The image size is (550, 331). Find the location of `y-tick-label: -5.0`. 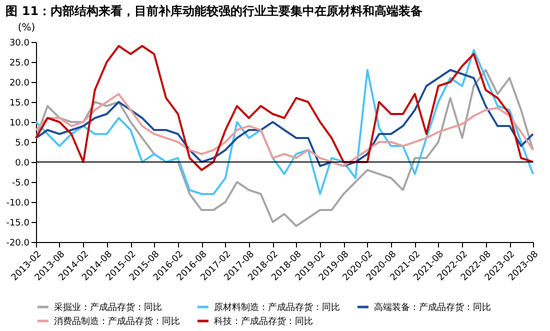

y-tick-label: -5.0 is located at coordinates (21, 183).